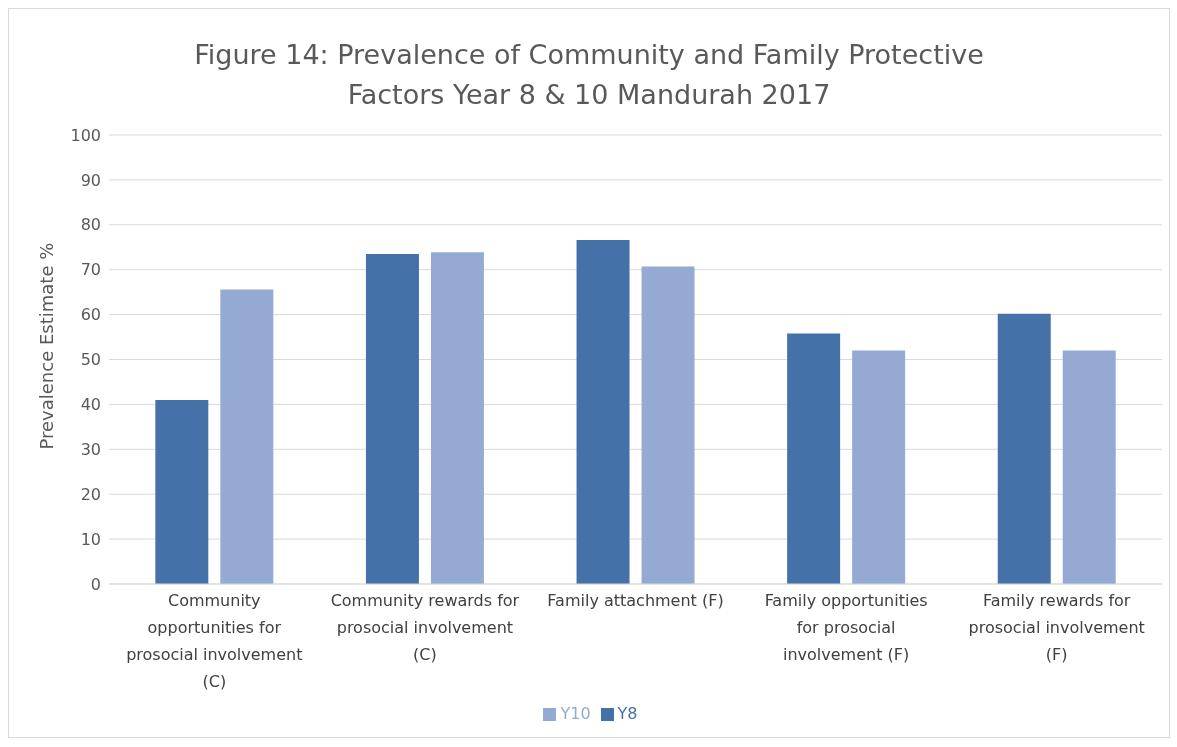 The height and width of the screenshot is (747, 1177). What do you see at coordinates (90, 494) in the screenshot?
I see `y-tick-label: 20` at bounding box center [90, 494].